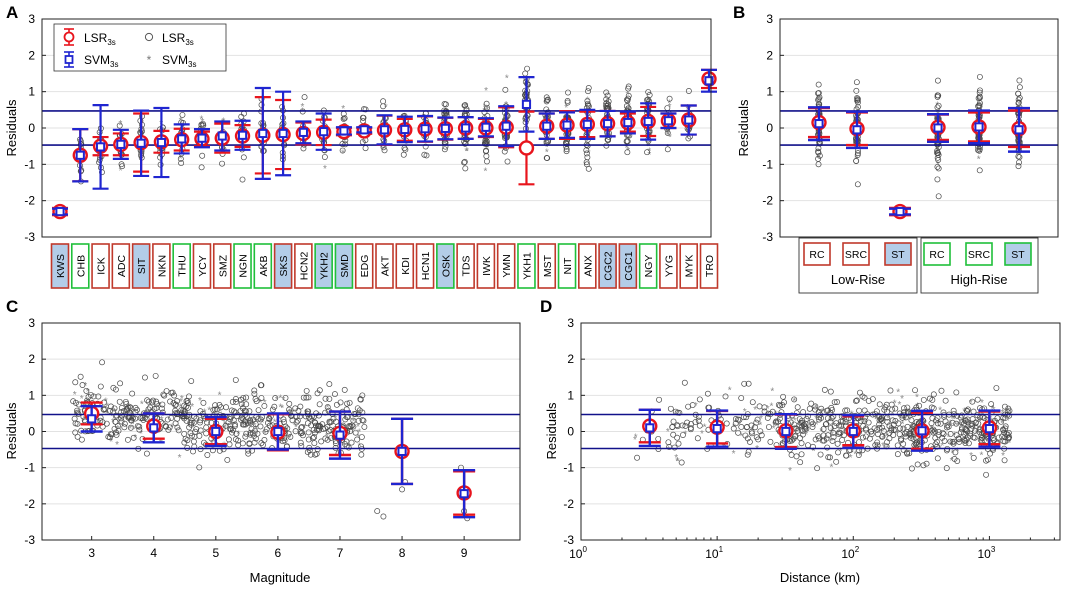 This screenshot has height=590, width=1065. I want to click on station-tag: NKN, so click(161, 266).